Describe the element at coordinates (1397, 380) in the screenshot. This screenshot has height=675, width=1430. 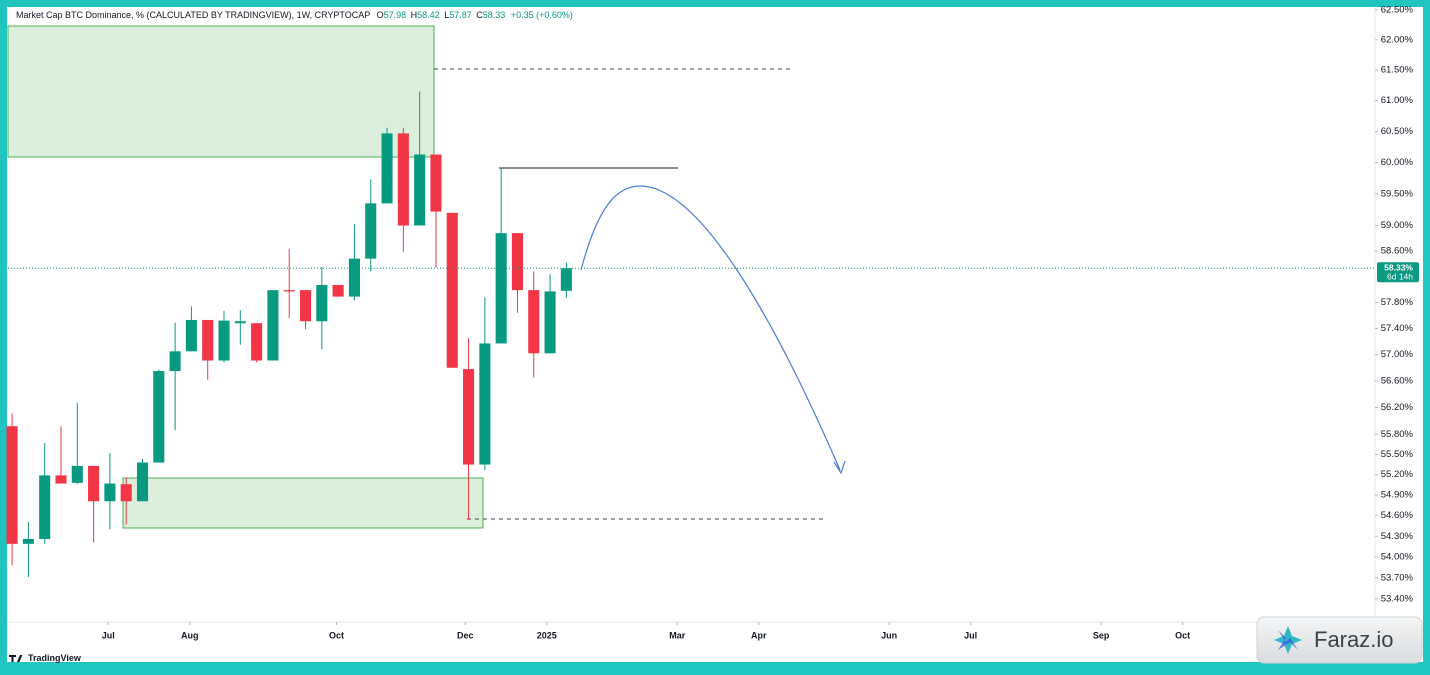
I see `y-tick-label: 56.60%` at that location.